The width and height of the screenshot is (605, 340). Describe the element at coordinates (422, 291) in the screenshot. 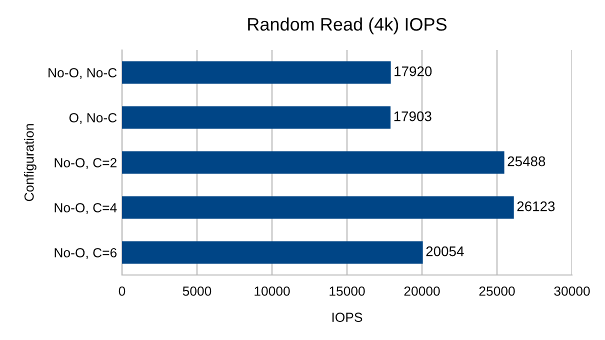

I see `x-tick-label: 20000` at that location.